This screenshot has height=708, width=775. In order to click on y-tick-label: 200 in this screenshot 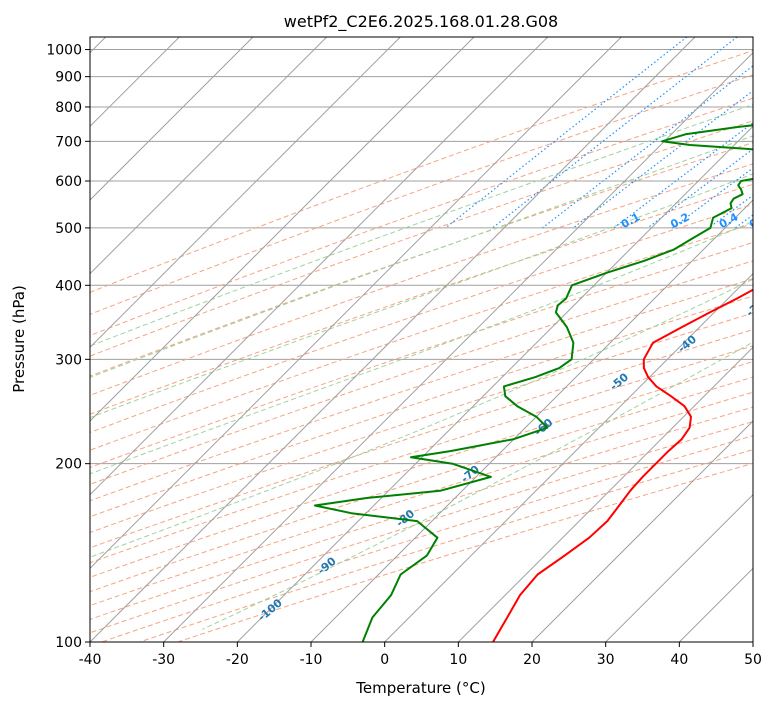, I will do `click(68, 465)`.